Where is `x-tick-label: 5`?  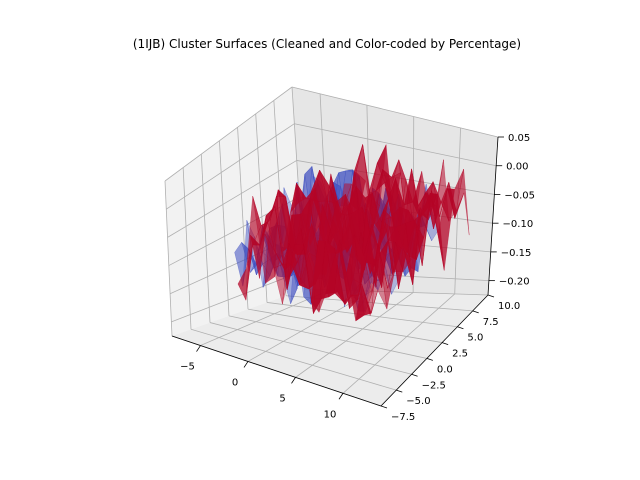 x-tick-label: 5 is located at coordinates (282, 398).